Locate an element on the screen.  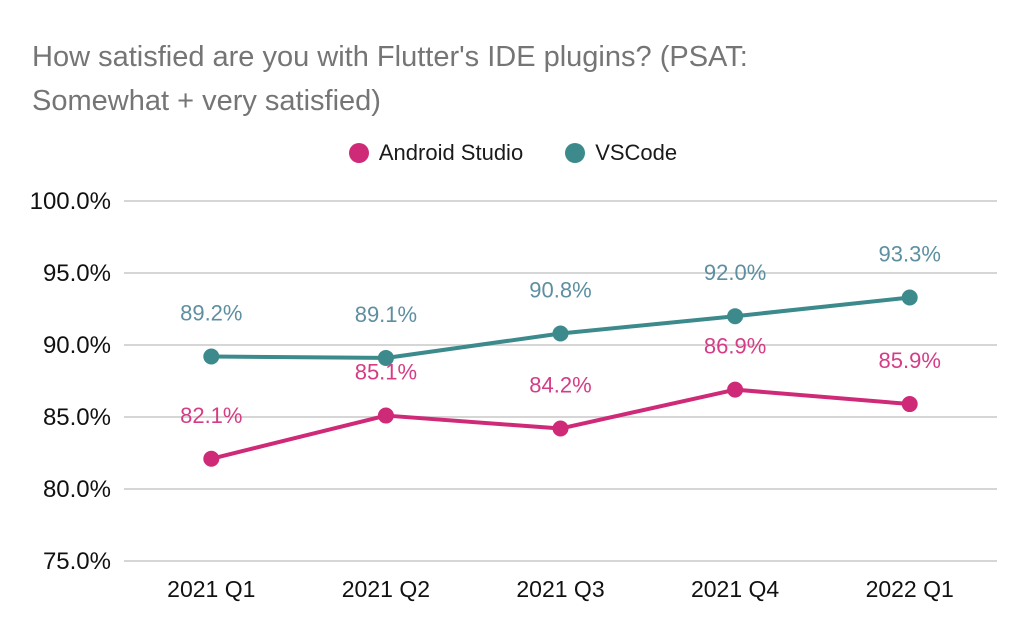
legend-item-vscode: VSCode is located at coordinates (621, 153).